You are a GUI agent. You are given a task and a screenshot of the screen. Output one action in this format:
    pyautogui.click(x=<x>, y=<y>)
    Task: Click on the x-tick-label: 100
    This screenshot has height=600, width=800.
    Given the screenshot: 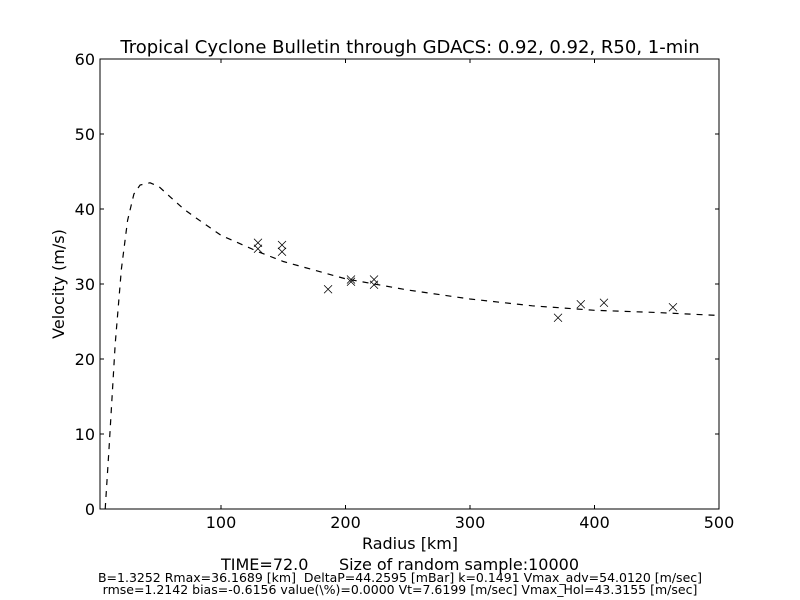 What is the action you would take?
    pyautogui.click(x=221, y=522)
    